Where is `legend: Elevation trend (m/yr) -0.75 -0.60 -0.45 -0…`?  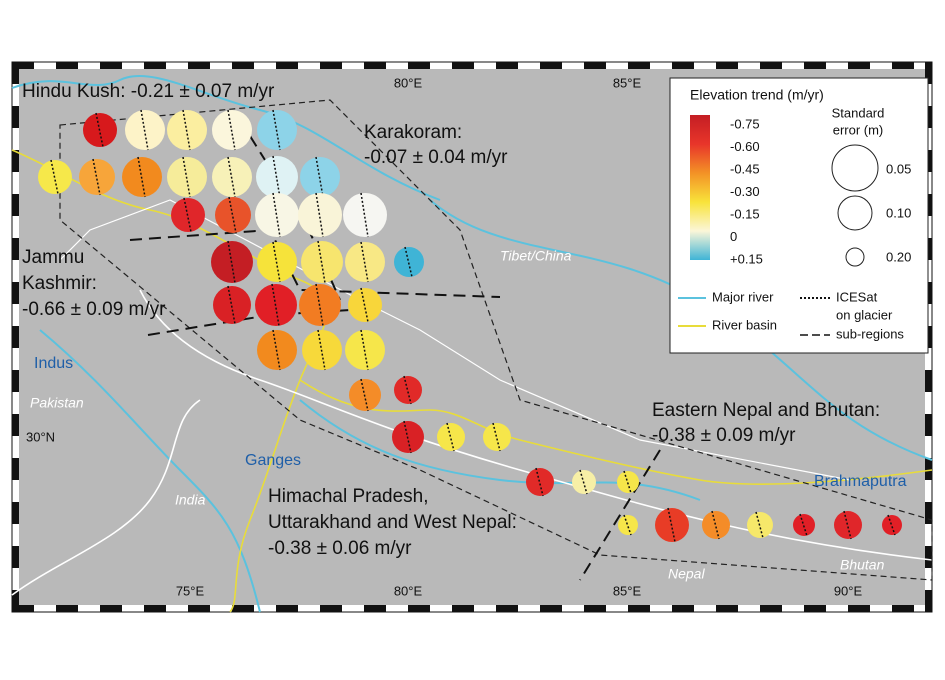 legend: Elevation trend (m/yr) -0.75 -0.60 -0.45 -0… is located at coordinates (799, 215).